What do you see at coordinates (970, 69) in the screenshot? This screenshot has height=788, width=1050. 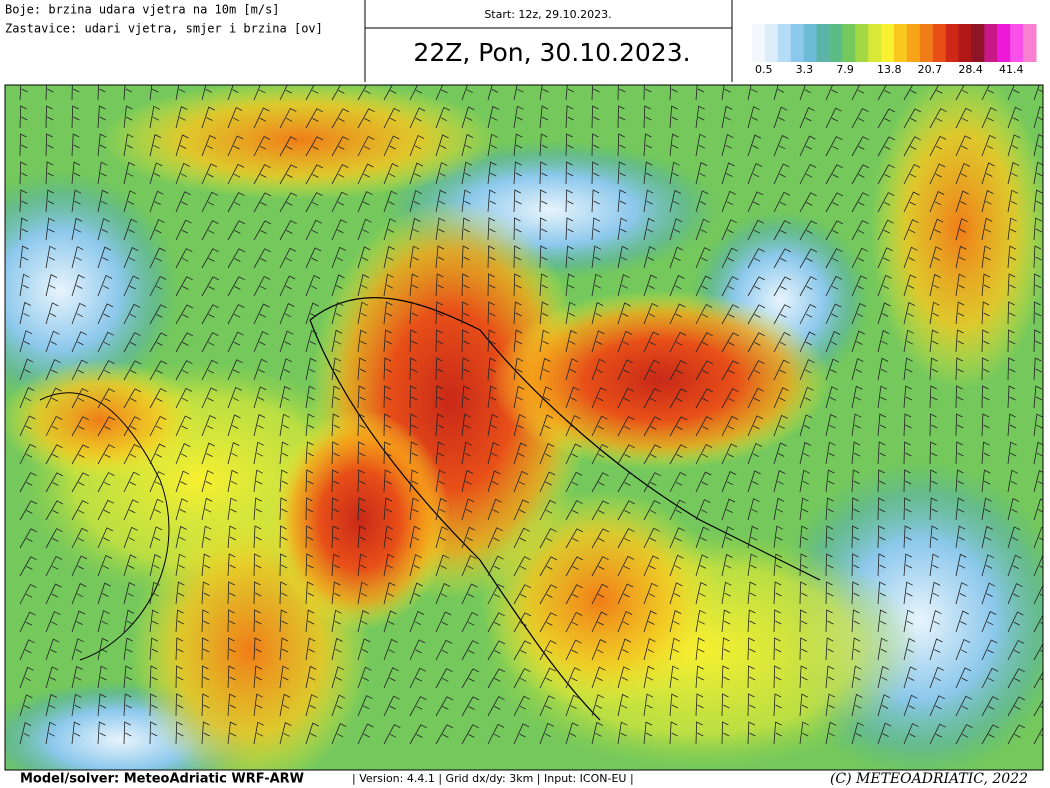 I see `colorbar-label: 28.4` at bounding box center [970, 69].